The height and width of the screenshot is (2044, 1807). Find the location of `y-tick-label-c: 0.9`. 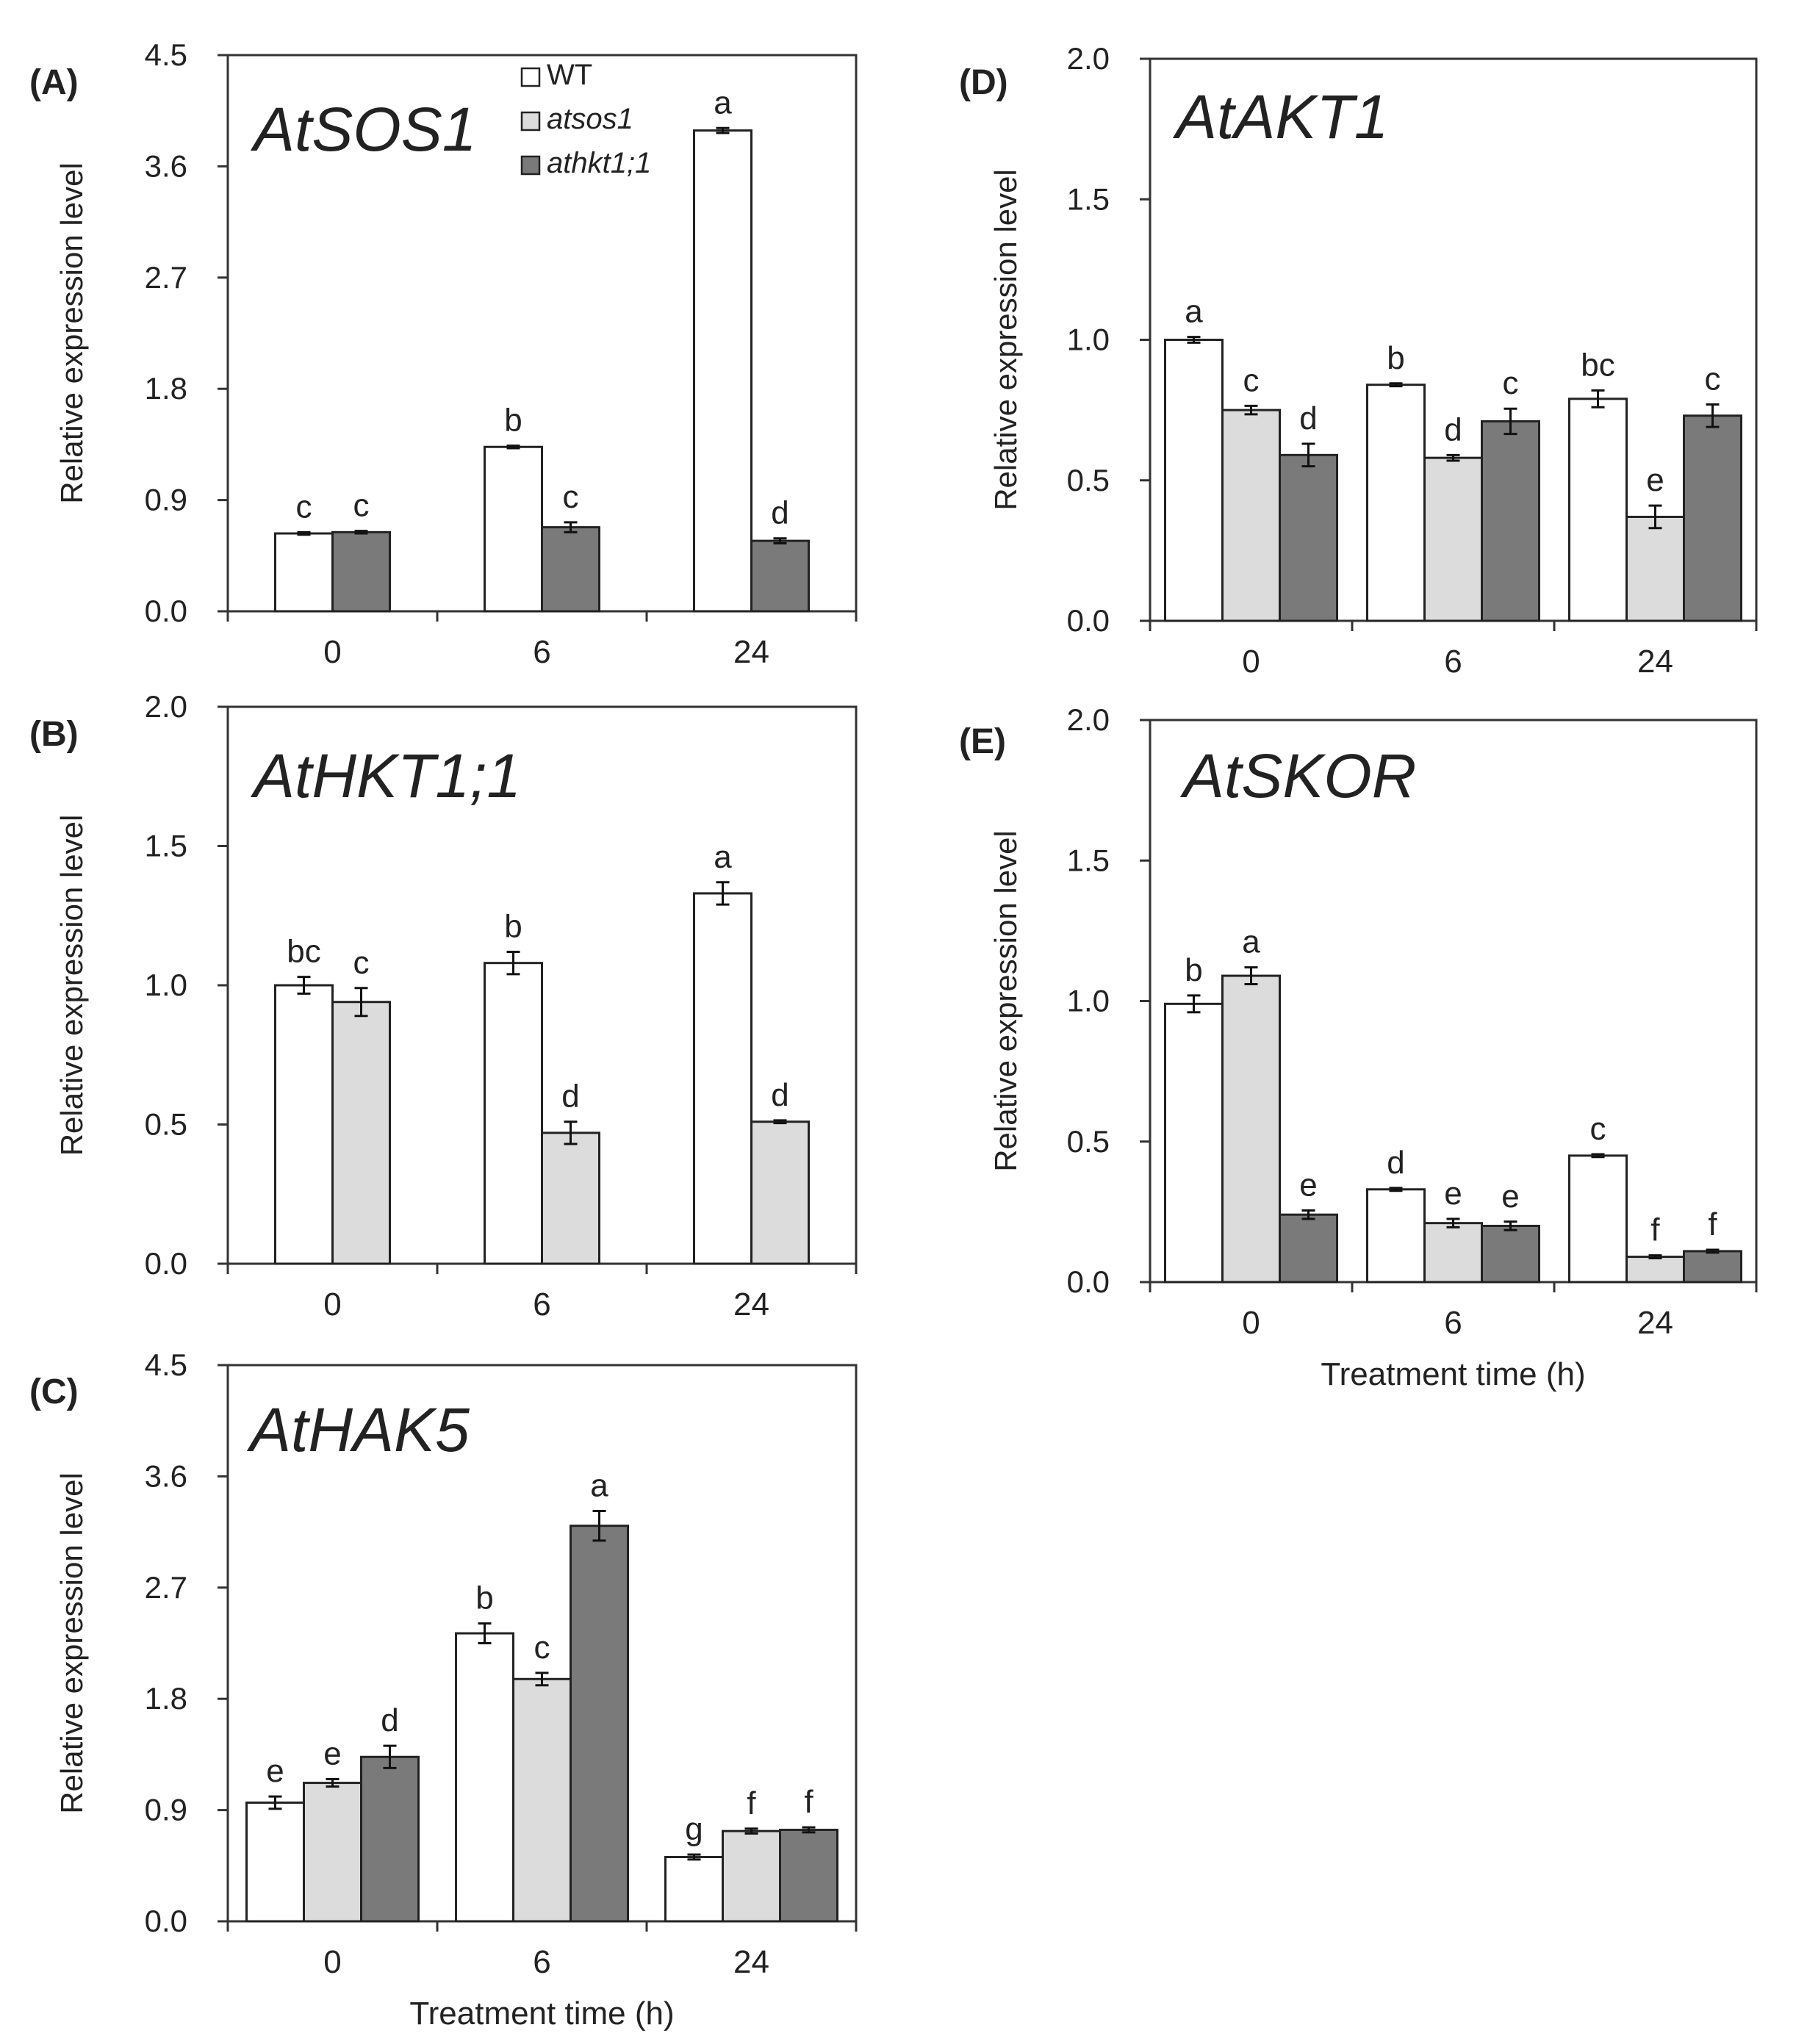

y-tick-label-c: 0.9 is located at coordinates (166, 1810).